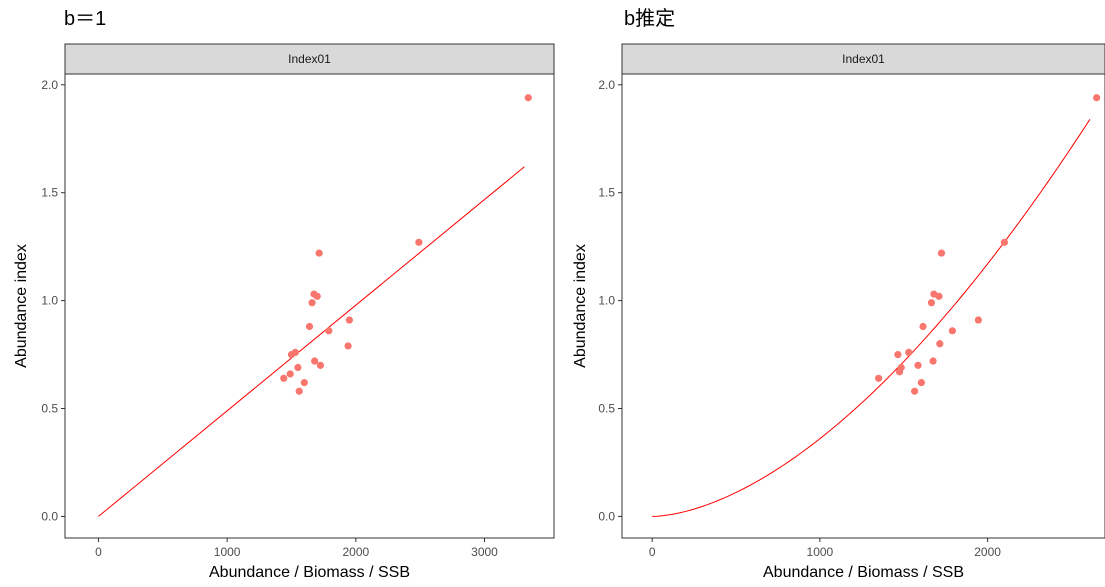  Describe the element at coordinates (649, 18) in the screenshot. I see `chart-title: b推定` at that location.